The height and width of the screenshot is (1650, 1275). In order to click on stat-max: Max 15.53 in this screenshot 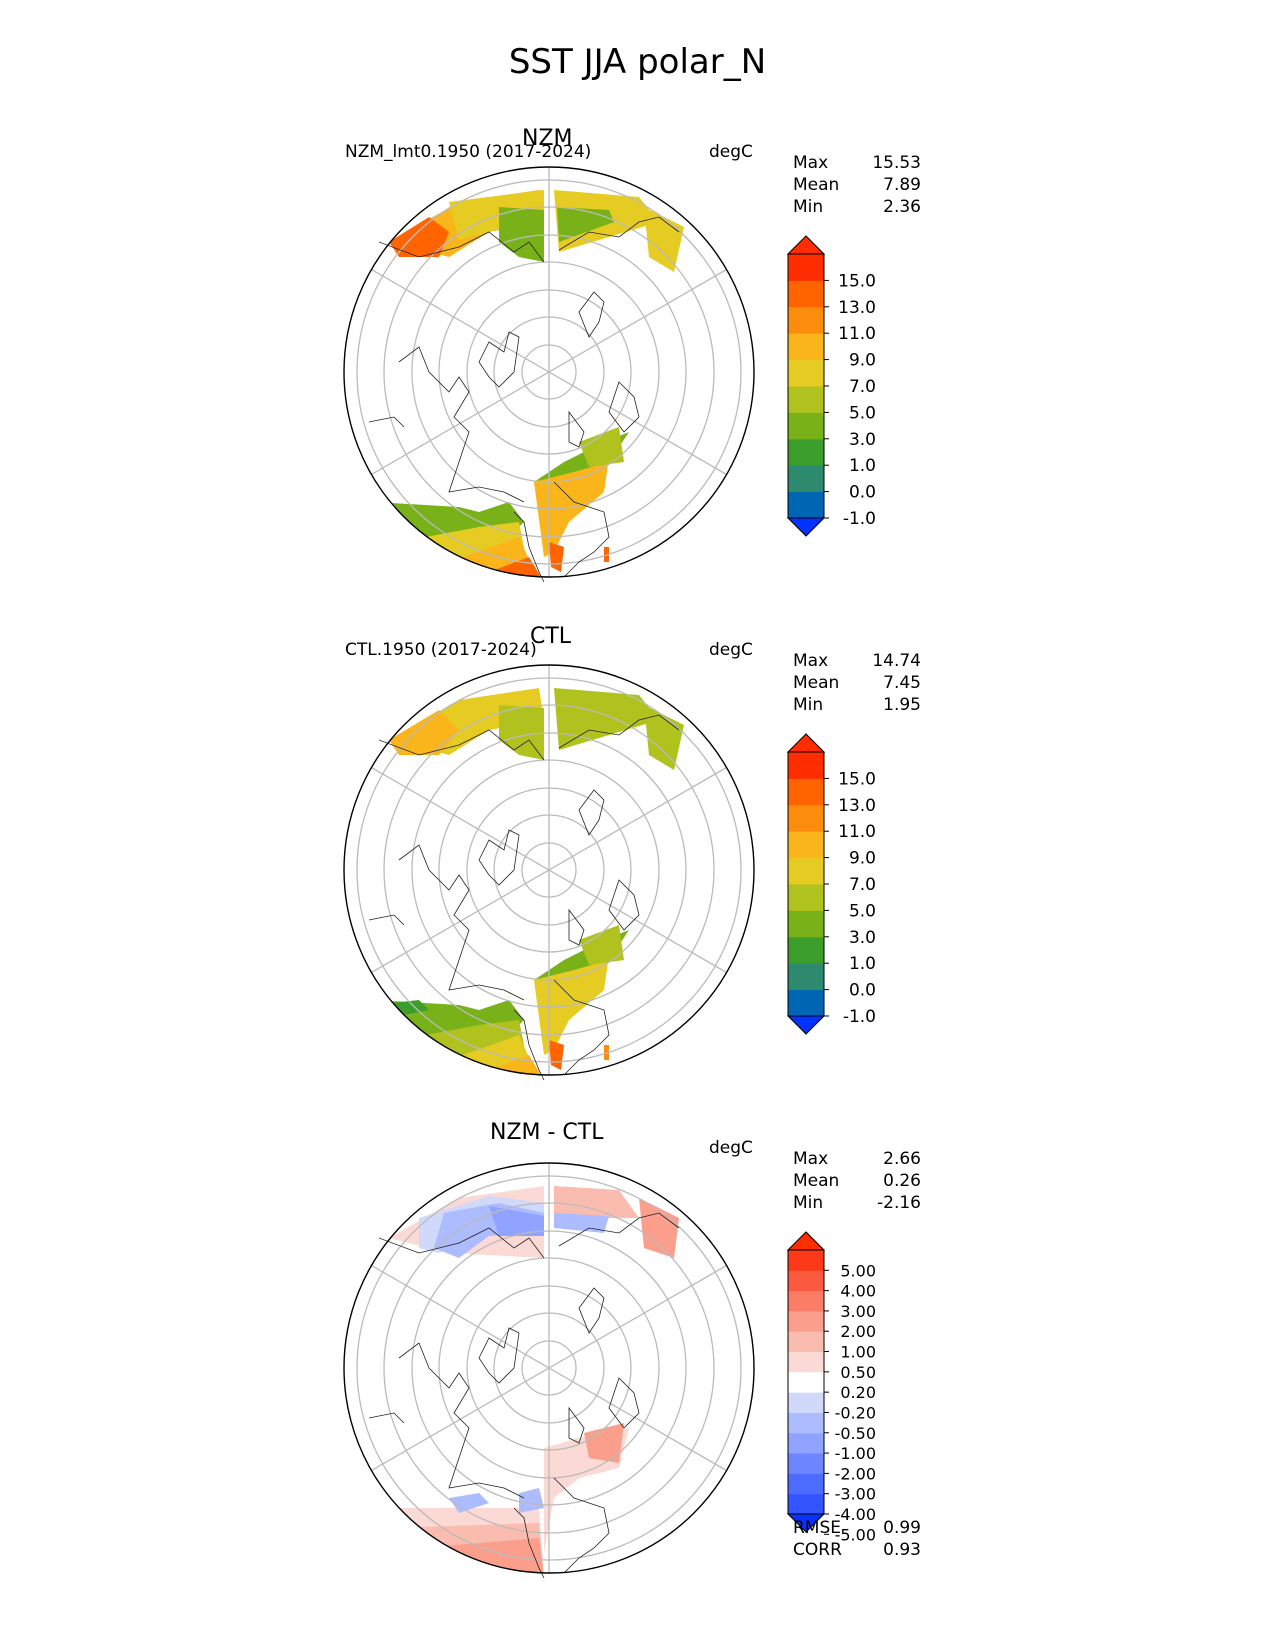, I will do `click(857, 163)`.